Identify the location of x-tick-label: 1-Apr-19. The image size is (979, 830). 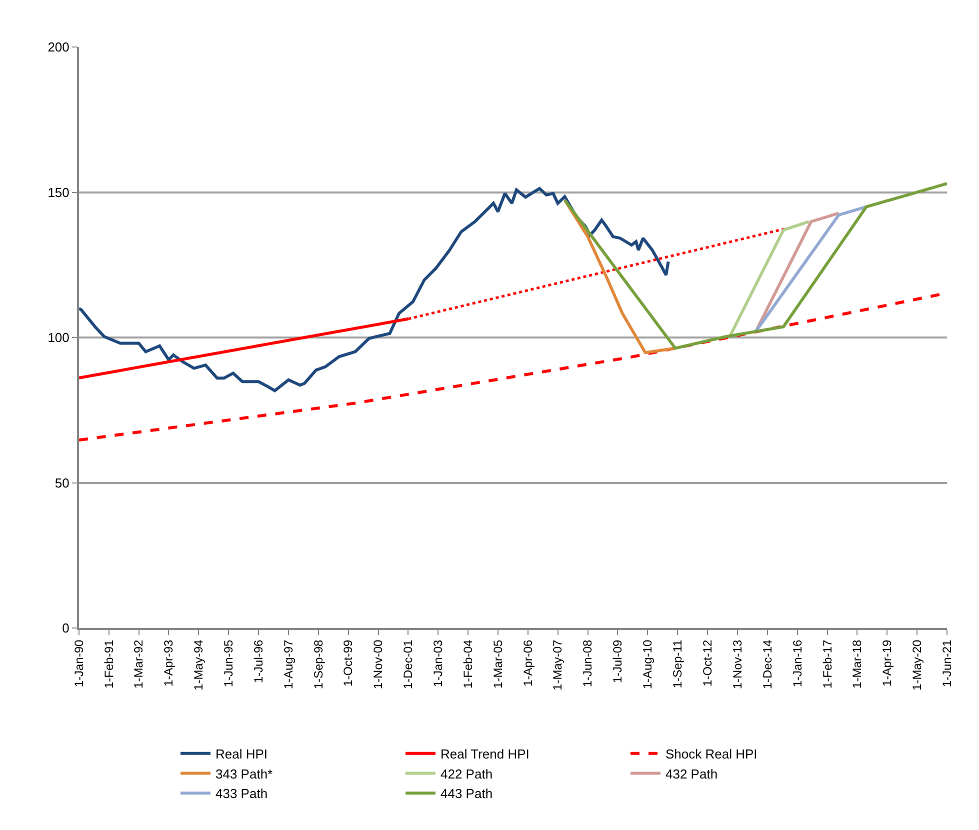
(887, 662).